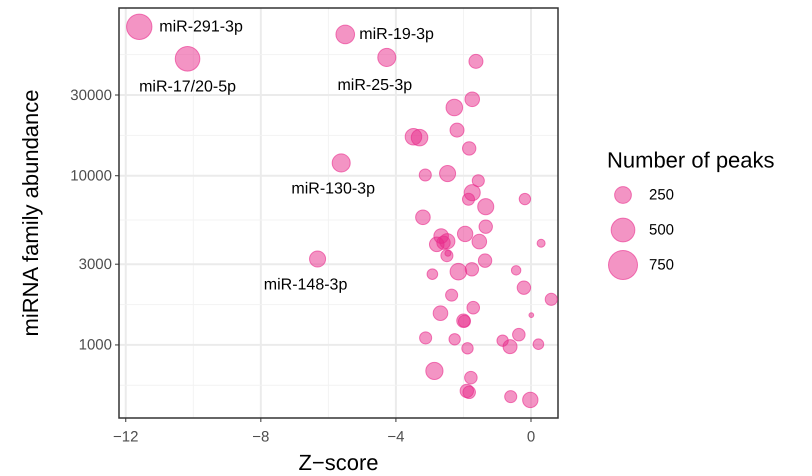 This screenshot has height=476, width=812. Describe the element at coordinates (95, 264) in the screenshot. I see `y-tick-label: 3000` at that location.